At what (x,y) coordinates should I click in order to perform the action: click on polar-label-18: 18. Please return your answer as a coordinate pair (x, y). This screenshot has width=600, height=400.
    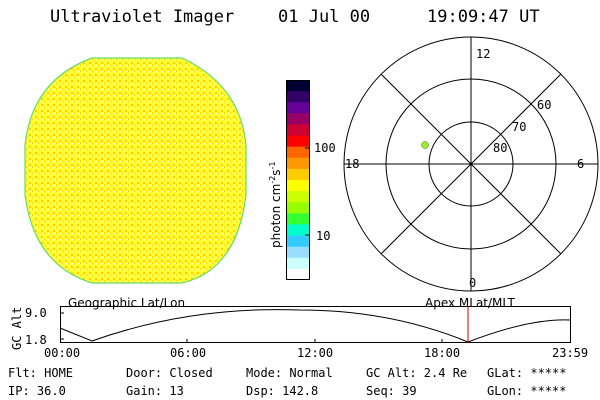
    Looking at the image, I should click on (352, 164).